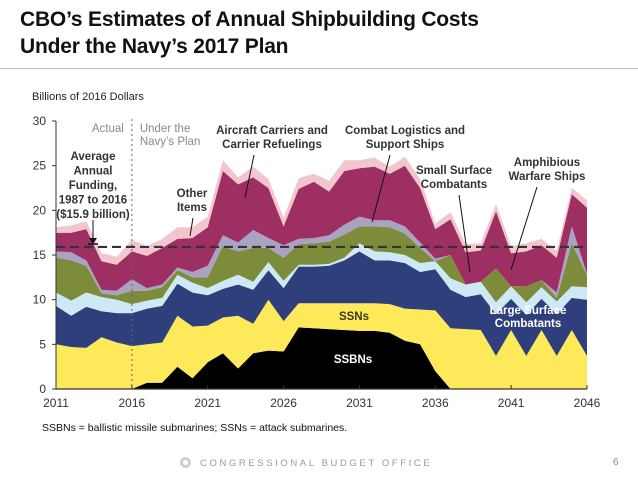  What do you see at coordinates (524, 228) in the screenshot?
I see `leader-amphibious` at bounding box center [524, 228].